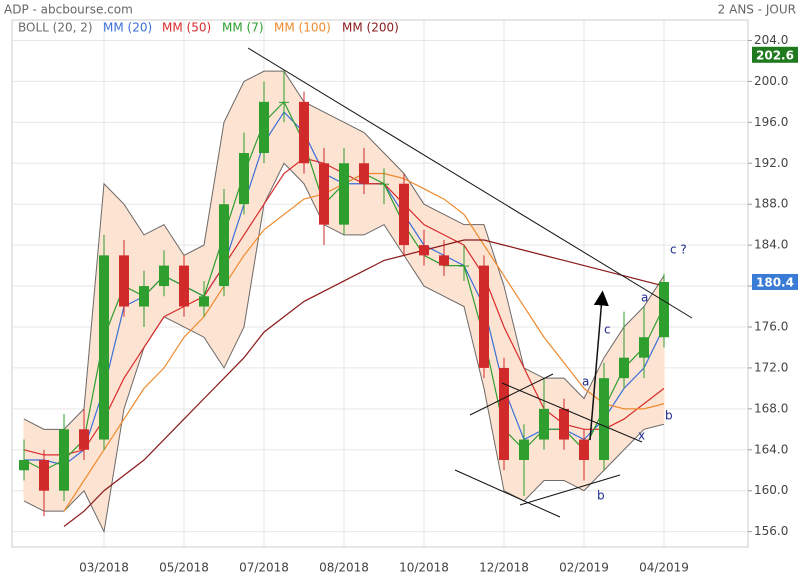 This screenshot has height=580, width=800. I want to click on y-tick-label: 156.0, so click(771, 531).